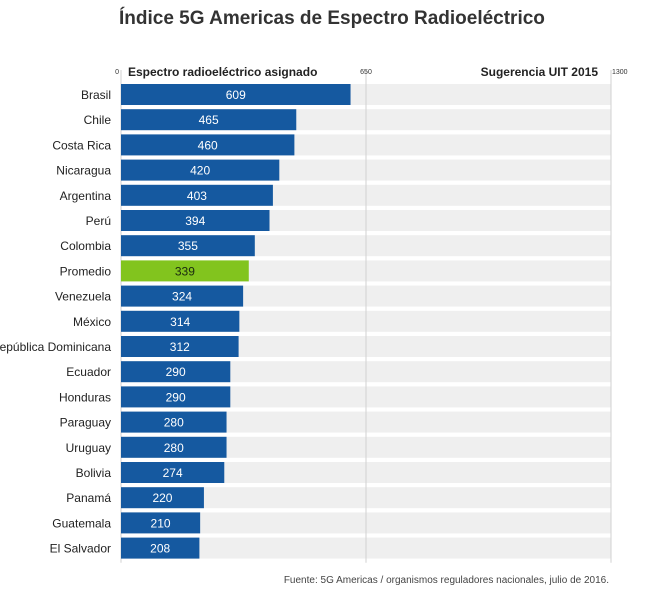  Describe the element at coordinates (80, 549) in the screenshot. I see `category-label: El Salvador` at that location.